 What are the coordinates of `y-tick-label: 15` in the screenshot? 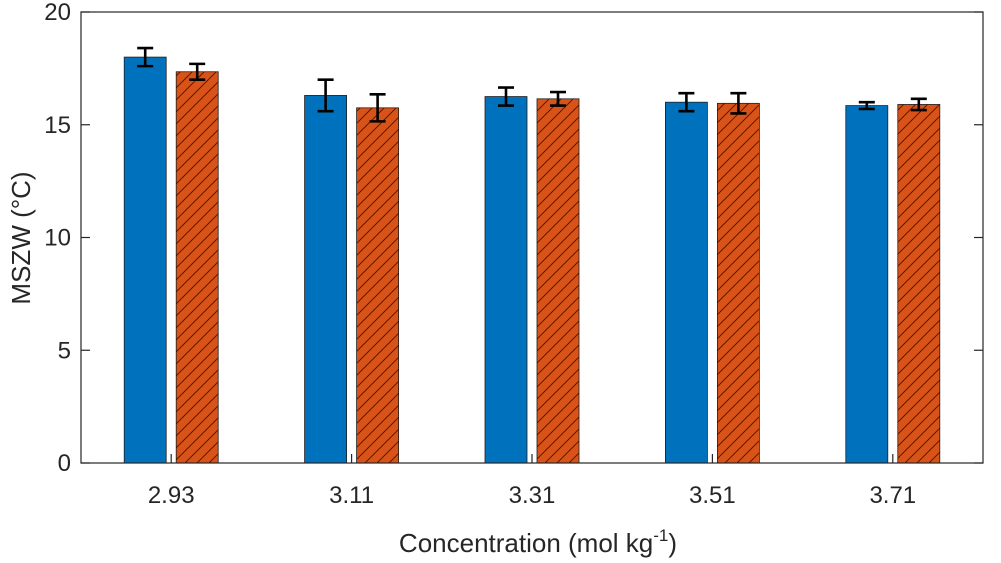 It's located at (57, 125).